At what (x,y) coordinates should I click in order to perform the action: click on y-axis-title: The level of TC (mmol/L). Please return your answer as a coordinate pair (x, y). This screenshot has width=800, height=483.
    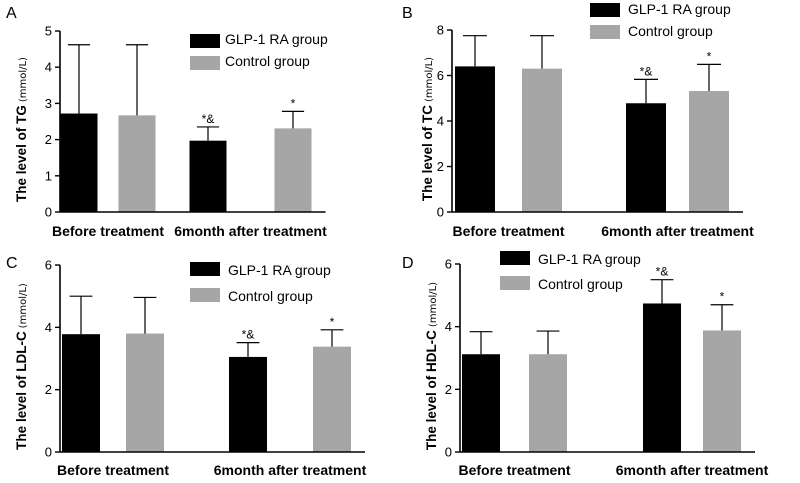
    Looking at the image, I should click on (427, 129).